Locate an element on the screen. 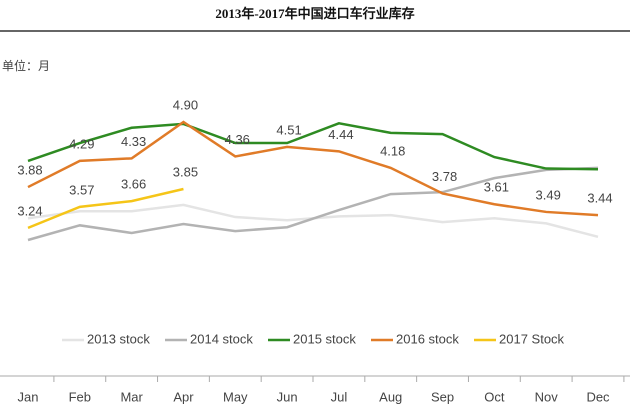  legend-label: 2017 Stock is located at coordinates (532, 338).